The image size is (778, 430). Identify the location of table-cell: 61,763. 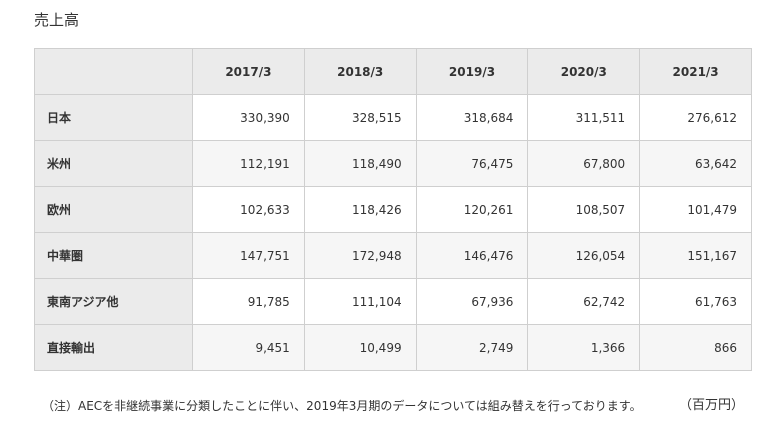
(695, 301).